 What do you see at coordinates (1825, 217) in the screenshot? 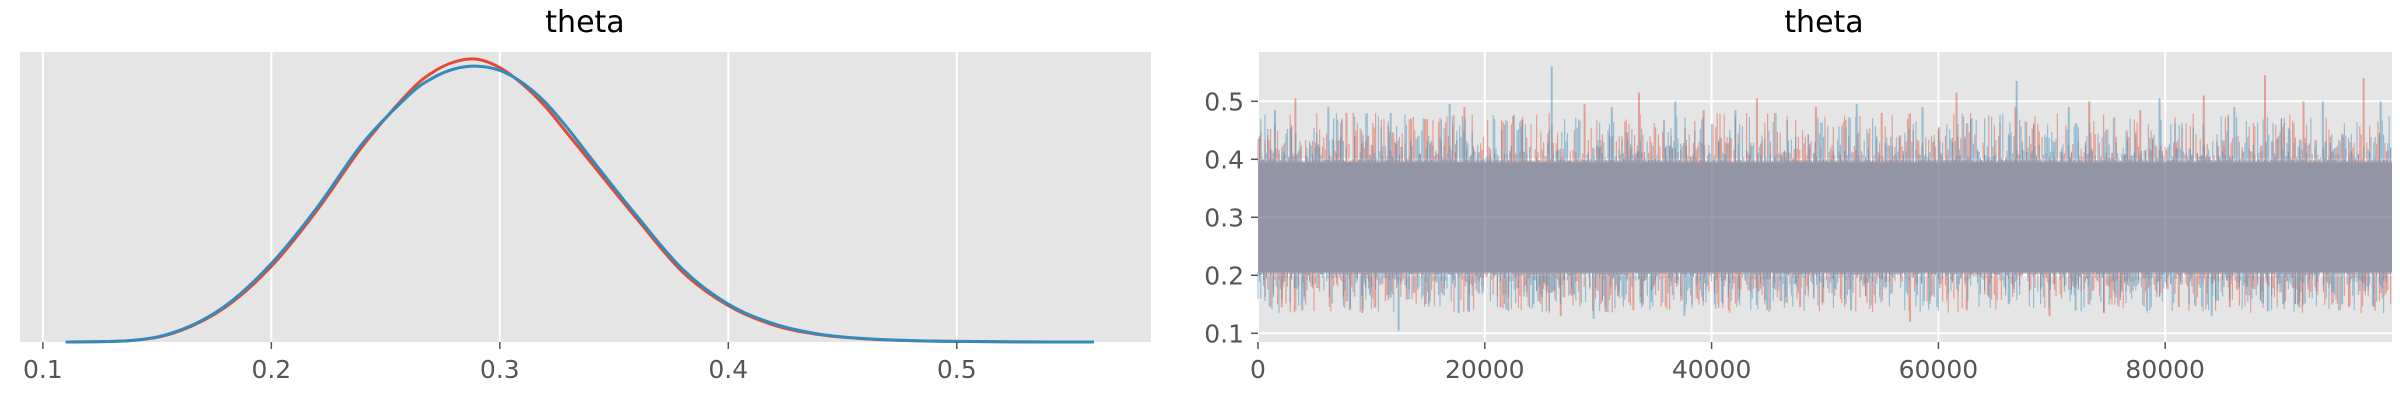
I see `trace-band` at bounding box center [1825, 217].